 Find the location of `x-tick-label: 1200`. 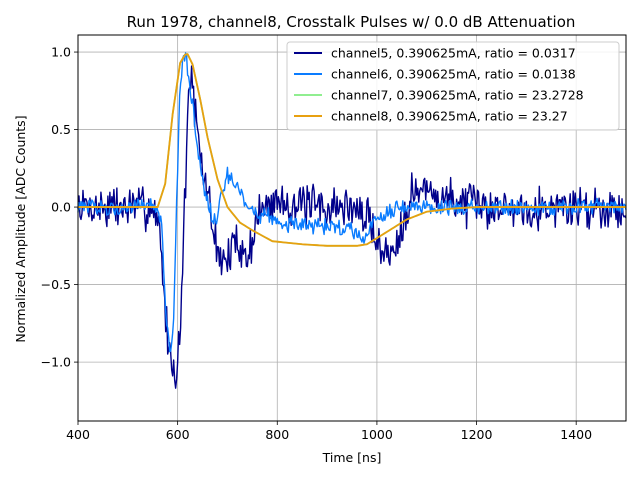

x-tick-label: 1200 is located at coordinates (477, 434).